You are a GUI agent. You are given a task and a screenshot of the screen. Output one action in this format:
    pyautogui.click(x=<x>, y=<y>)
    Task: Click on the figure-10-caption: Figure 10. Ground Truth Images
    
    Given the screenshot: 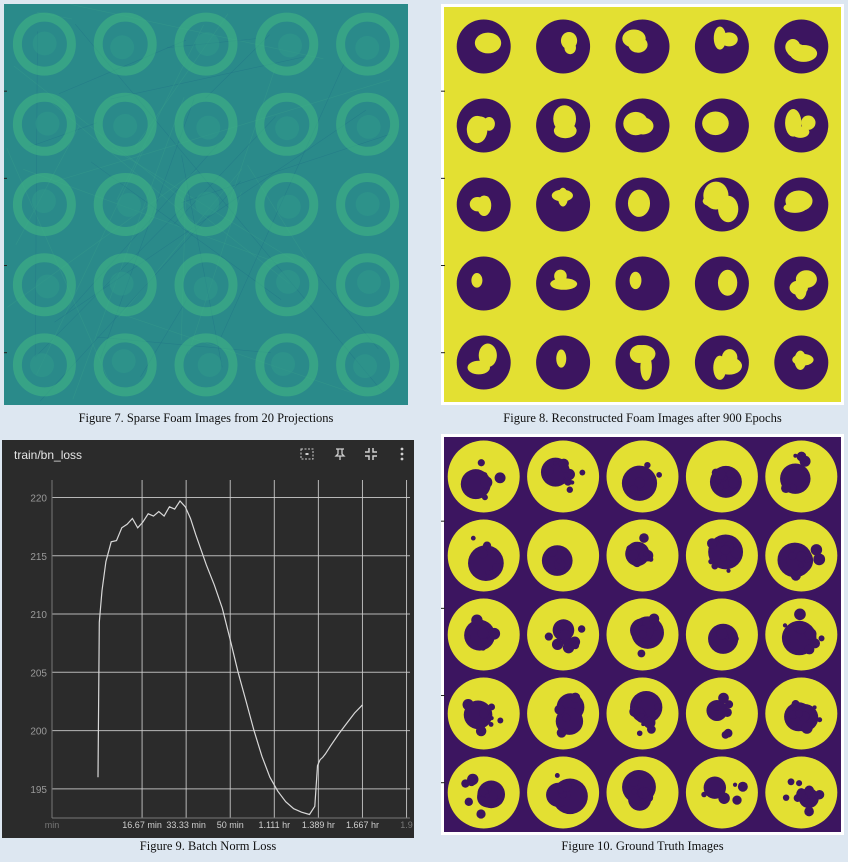 What is the action you would take?
    pyautogui.click(x=642, y=846)
    